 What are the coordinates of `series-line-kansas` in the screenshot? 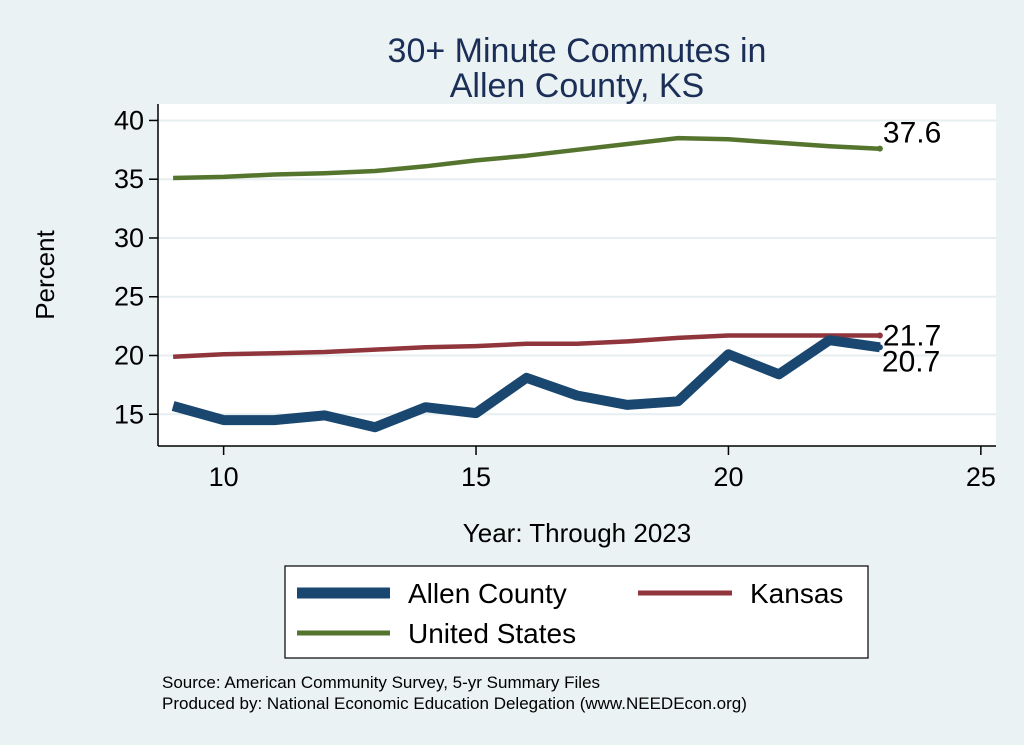 It's located at (526, 346).